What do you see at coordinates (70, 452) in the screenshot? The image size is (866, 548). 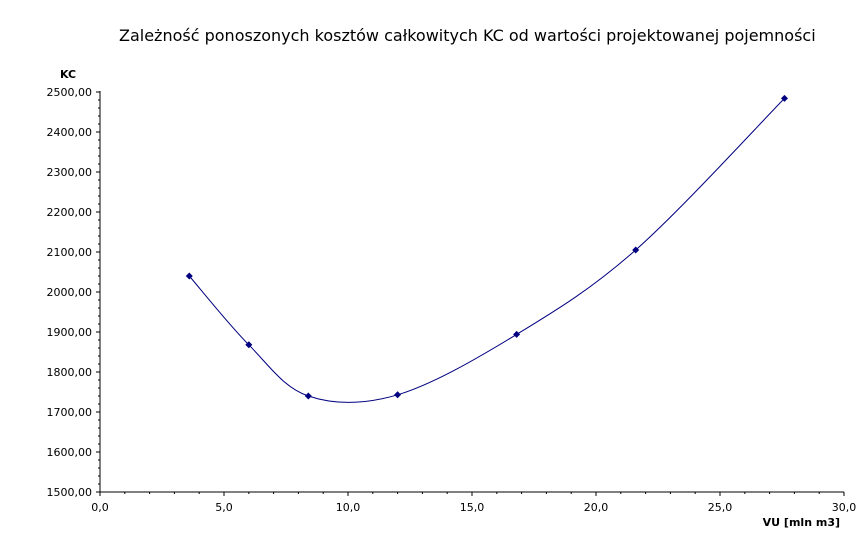 I see `y-tick-label: 1600,00` at bounding box center [70, 452].